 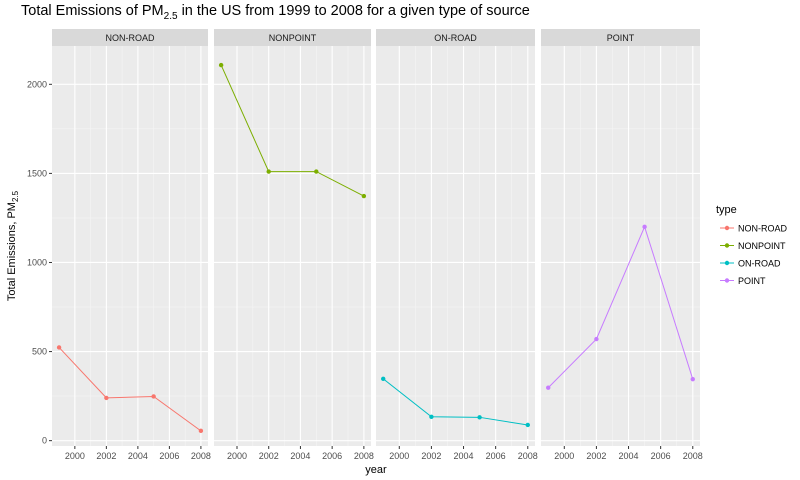 I want to click on legend-label-nonpoint: NONPOINT, so click(x=762, y=246).